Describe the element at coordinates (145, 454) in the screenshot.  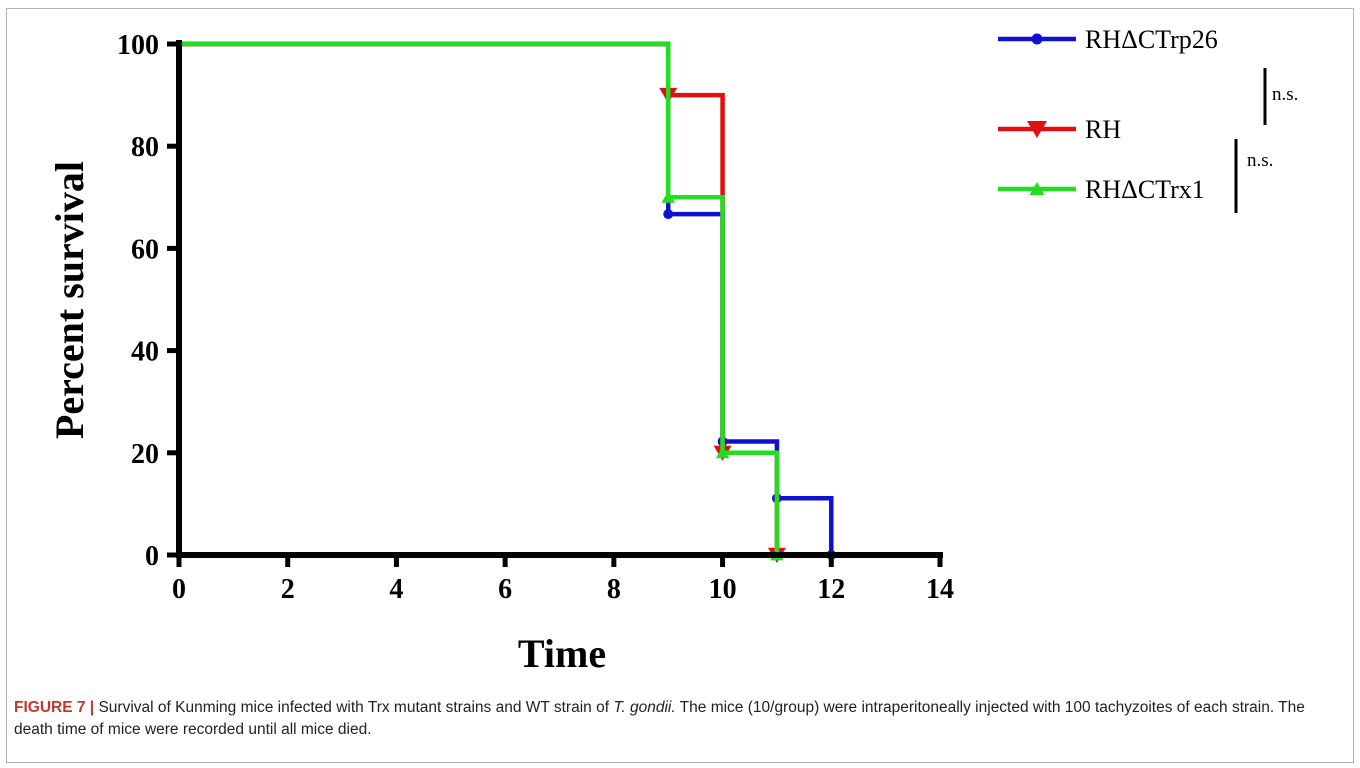
I see `y-tick-label-20: 20` at that location.